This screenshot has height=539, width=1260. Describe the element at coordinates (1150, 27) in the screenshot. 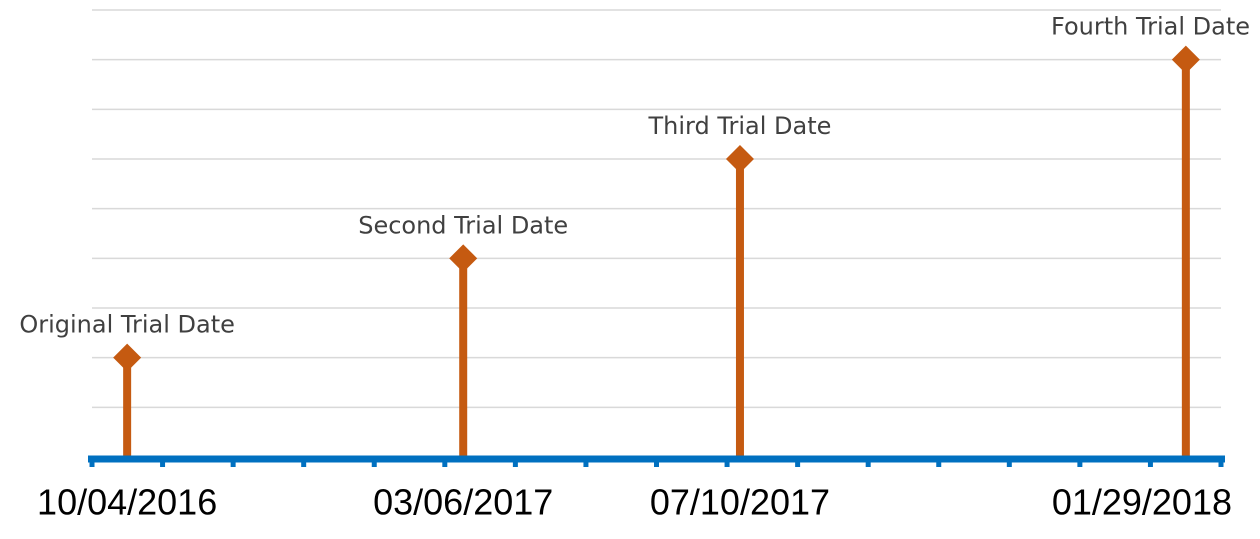

I see `event-label: Fourth Trial Date` at that location.